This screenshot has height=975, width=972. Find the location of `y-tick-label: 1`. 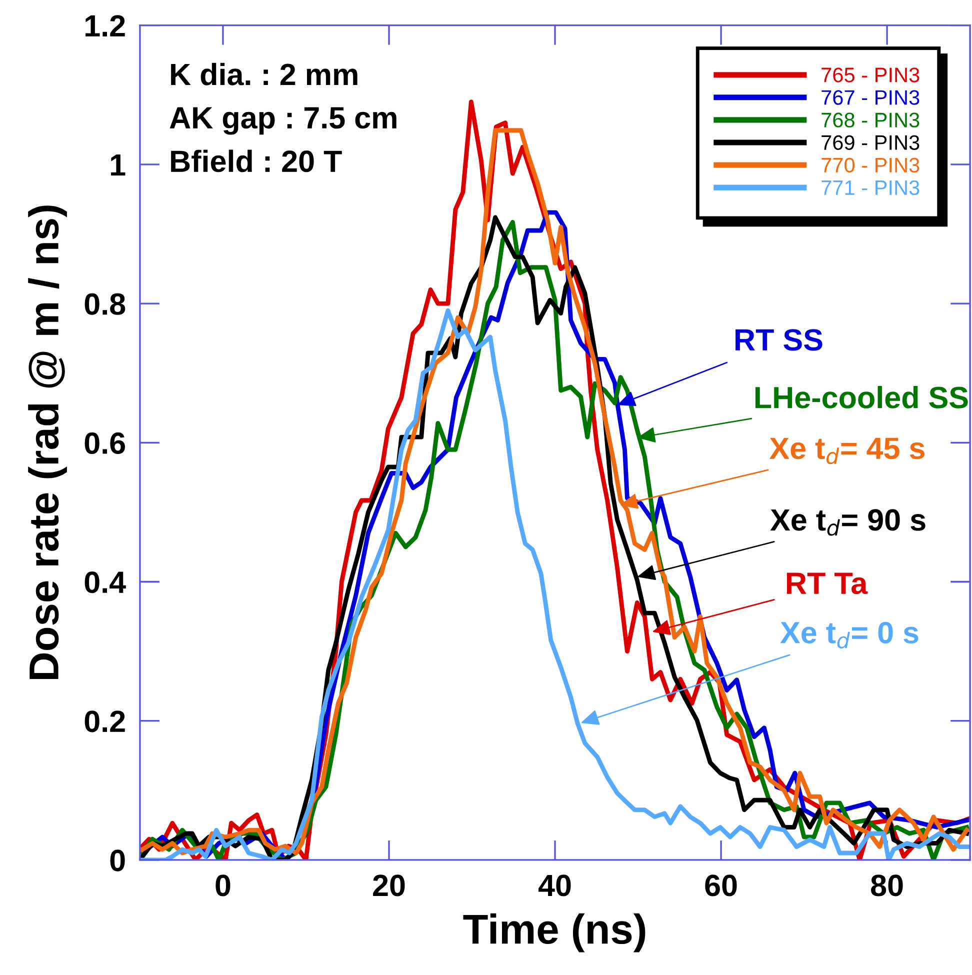

y-tick-label: 1 is located at coordinates (118, 165).